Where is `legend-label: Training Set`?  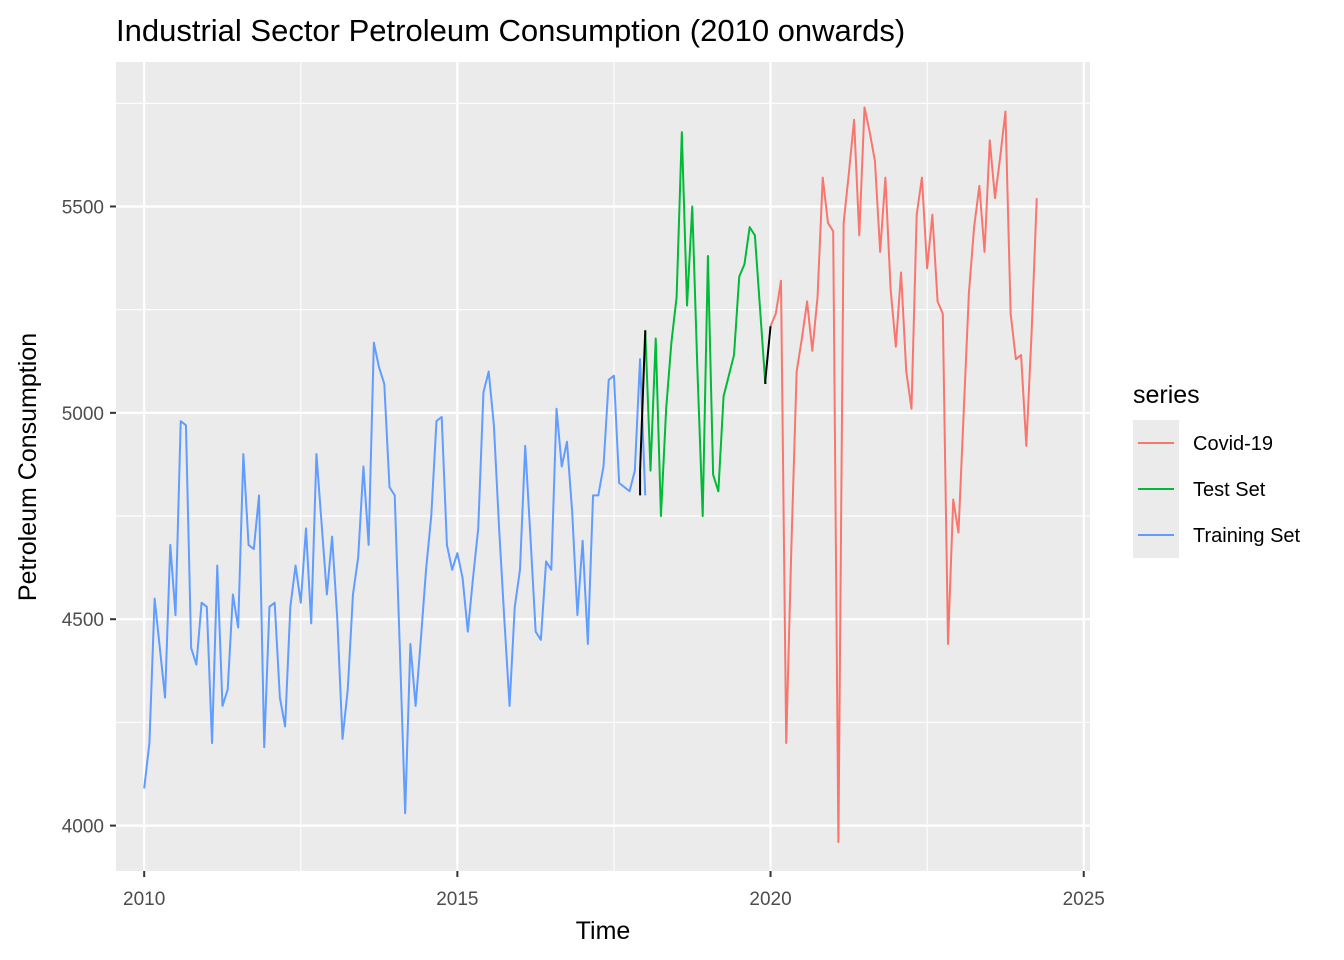
legend-label: Training Set is located at coordinates (1247, 536).